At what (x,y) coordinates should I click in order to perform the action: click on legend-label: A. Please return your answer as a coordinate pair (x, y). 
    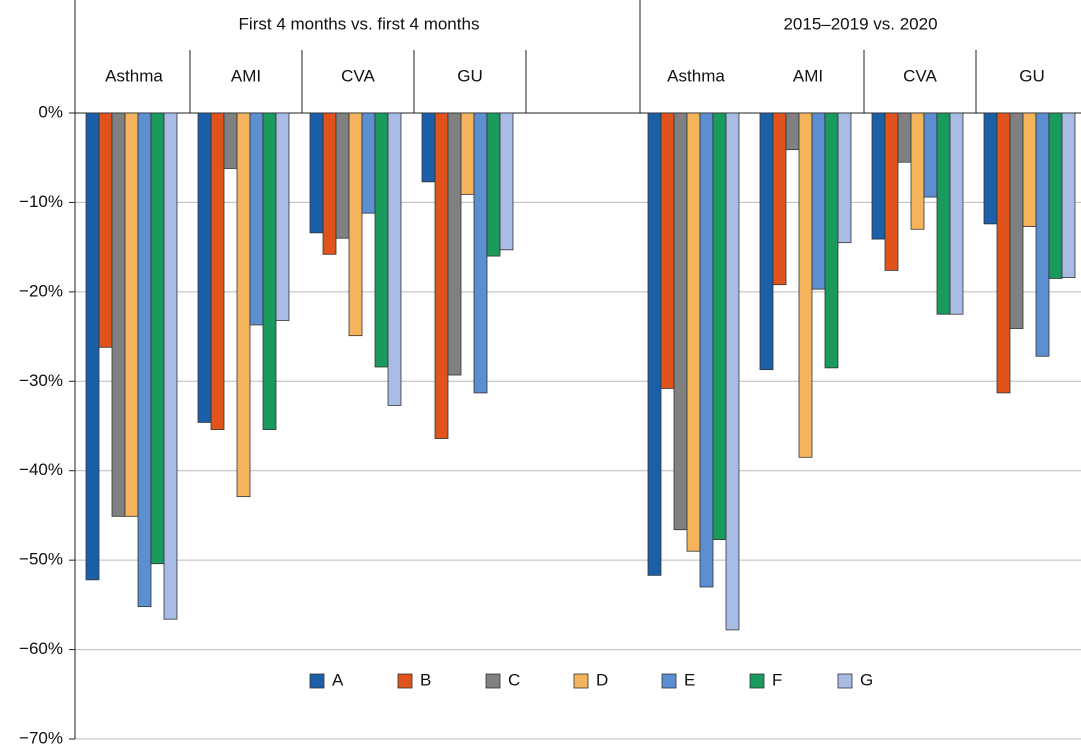
    Looking at the image, I should click on (338, 679).